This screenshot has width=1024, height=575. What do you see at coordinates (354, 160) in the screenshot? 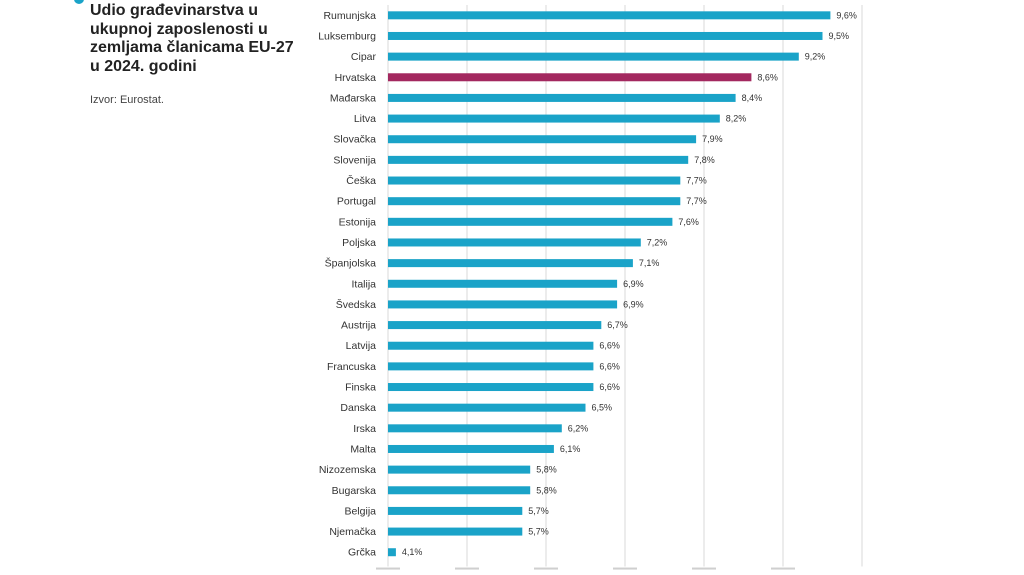
I see `category-label: Slovenija` at bounding box center [354, 160].